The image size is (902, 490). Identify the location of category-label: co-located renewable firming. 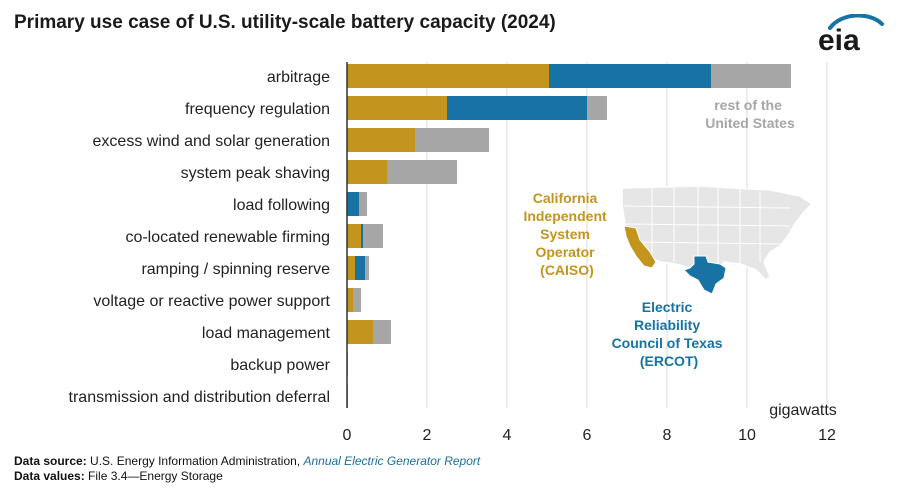
(227, 237).